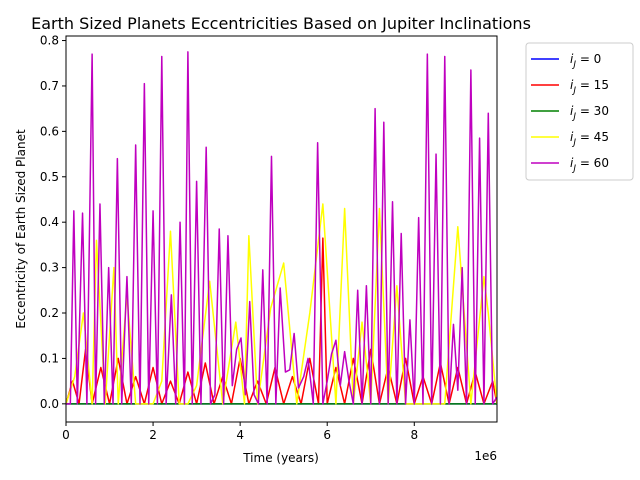  I want to click on y-tick-label: 0.4, so click(49, 222).